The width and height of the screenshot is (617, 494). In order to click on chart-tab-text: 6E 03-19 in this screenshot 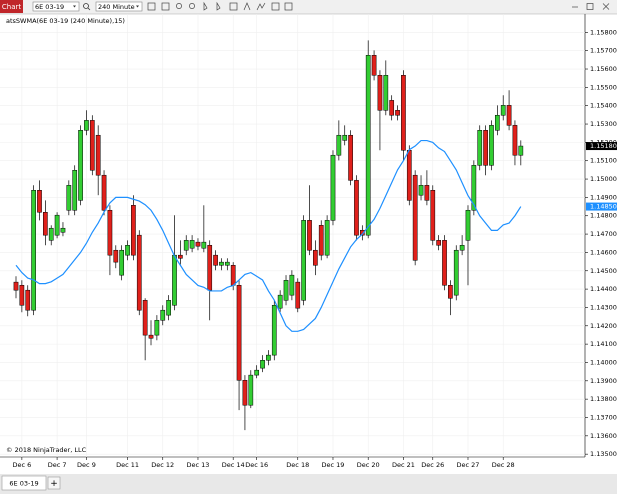, I will do `click(23, 484)`.